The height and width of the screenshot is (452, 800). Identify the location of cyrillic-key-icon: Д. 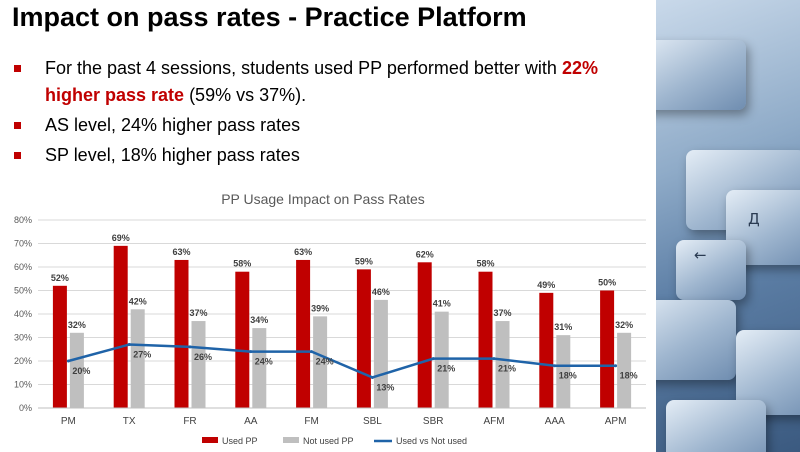
(754, 219).